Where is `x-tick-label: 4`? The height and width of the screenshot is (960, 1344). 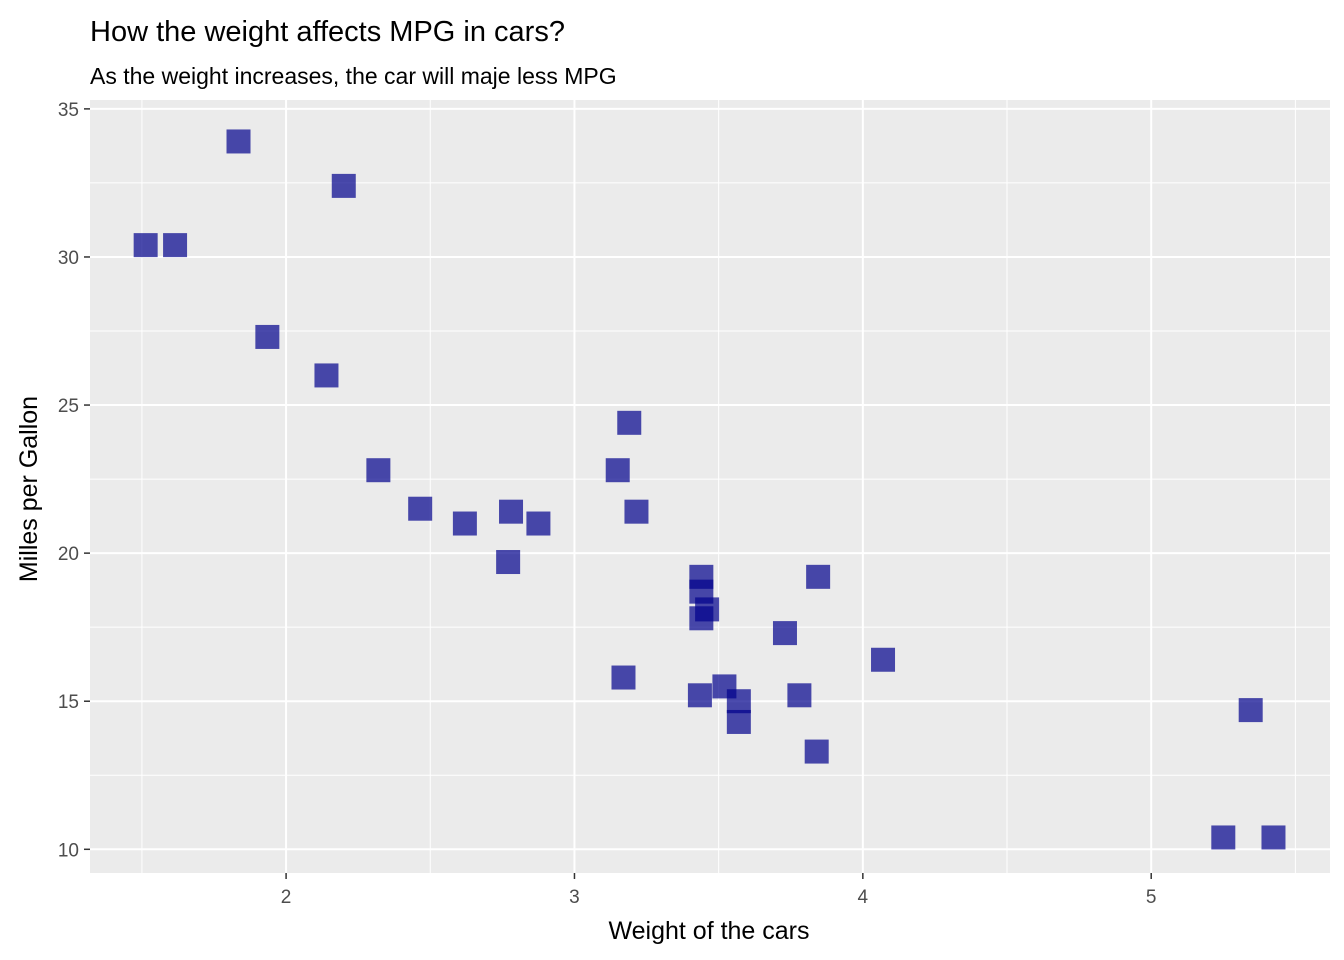 x-tick-label: 4 is located at coordinates (863, 897).